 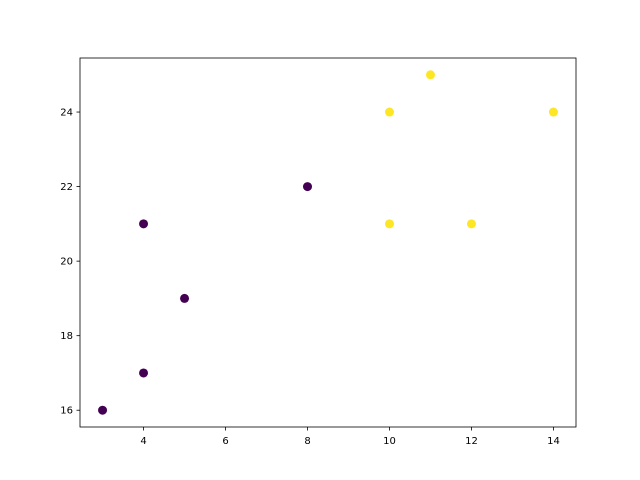 What do you see at coordinates (225, 441) in the screenshot?
I see `x-tick-label: 6` at bounding box center [225, 441].